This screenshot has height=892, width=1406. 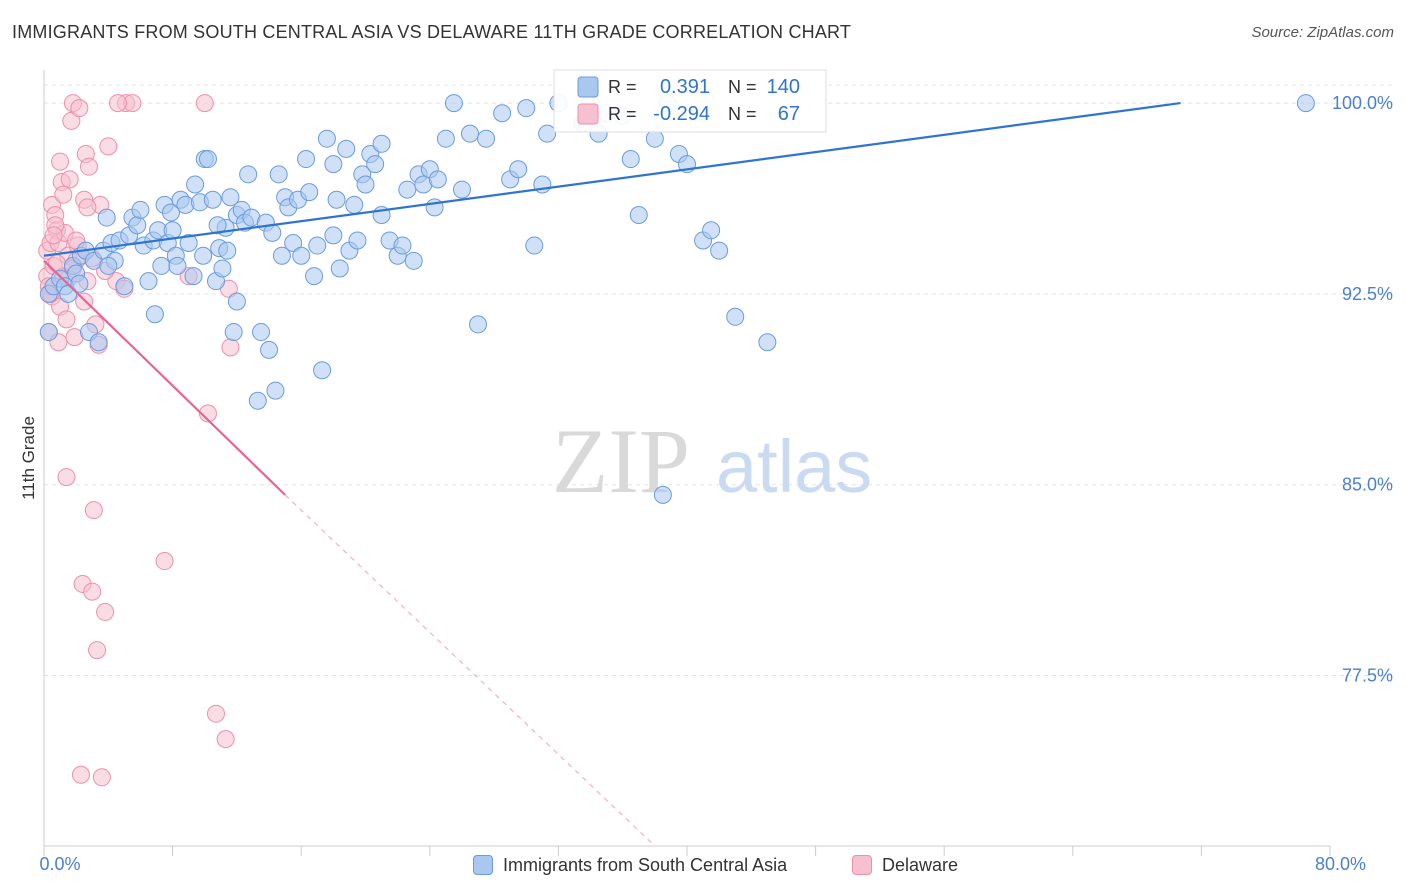 What do you see at coordinates (588, 87) in the screenshot?
I see `stats-legend-swatch-blue` at bounding box center [588, 87].